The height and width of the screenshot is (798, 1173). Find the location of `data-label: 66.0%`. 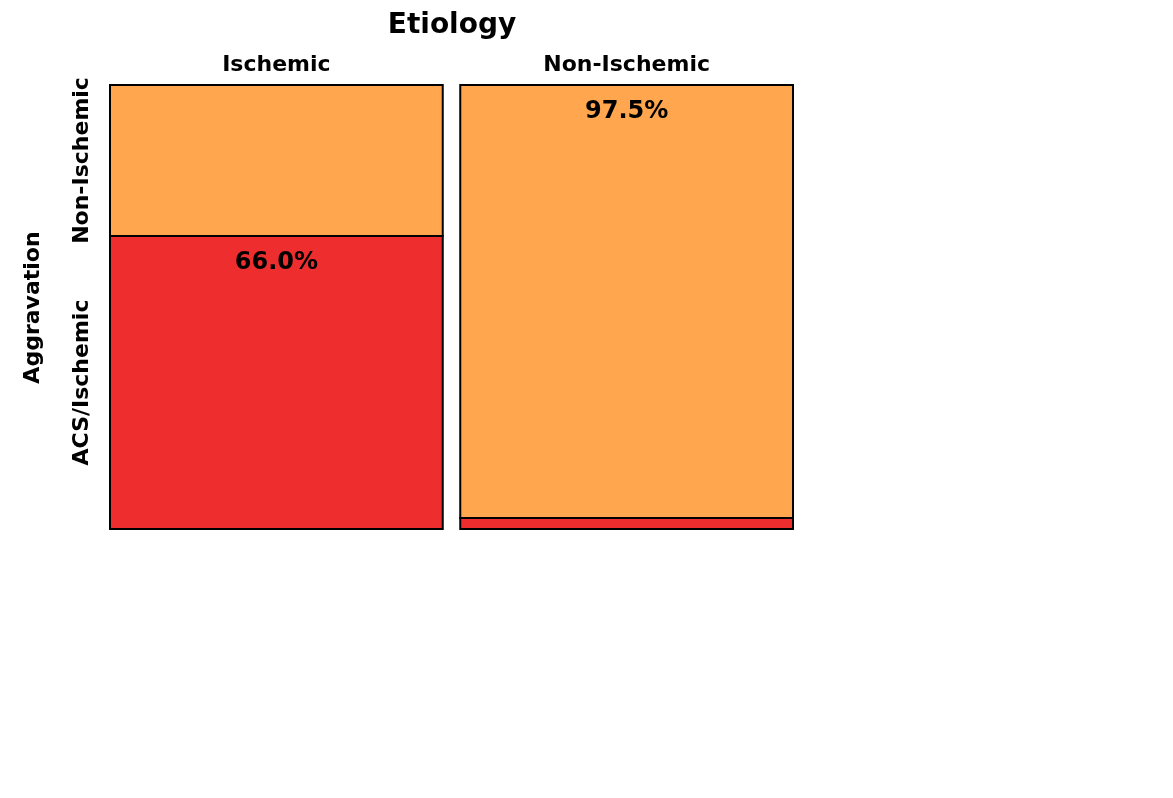

data-label: 66.0% is located at coordinates (276, 260).